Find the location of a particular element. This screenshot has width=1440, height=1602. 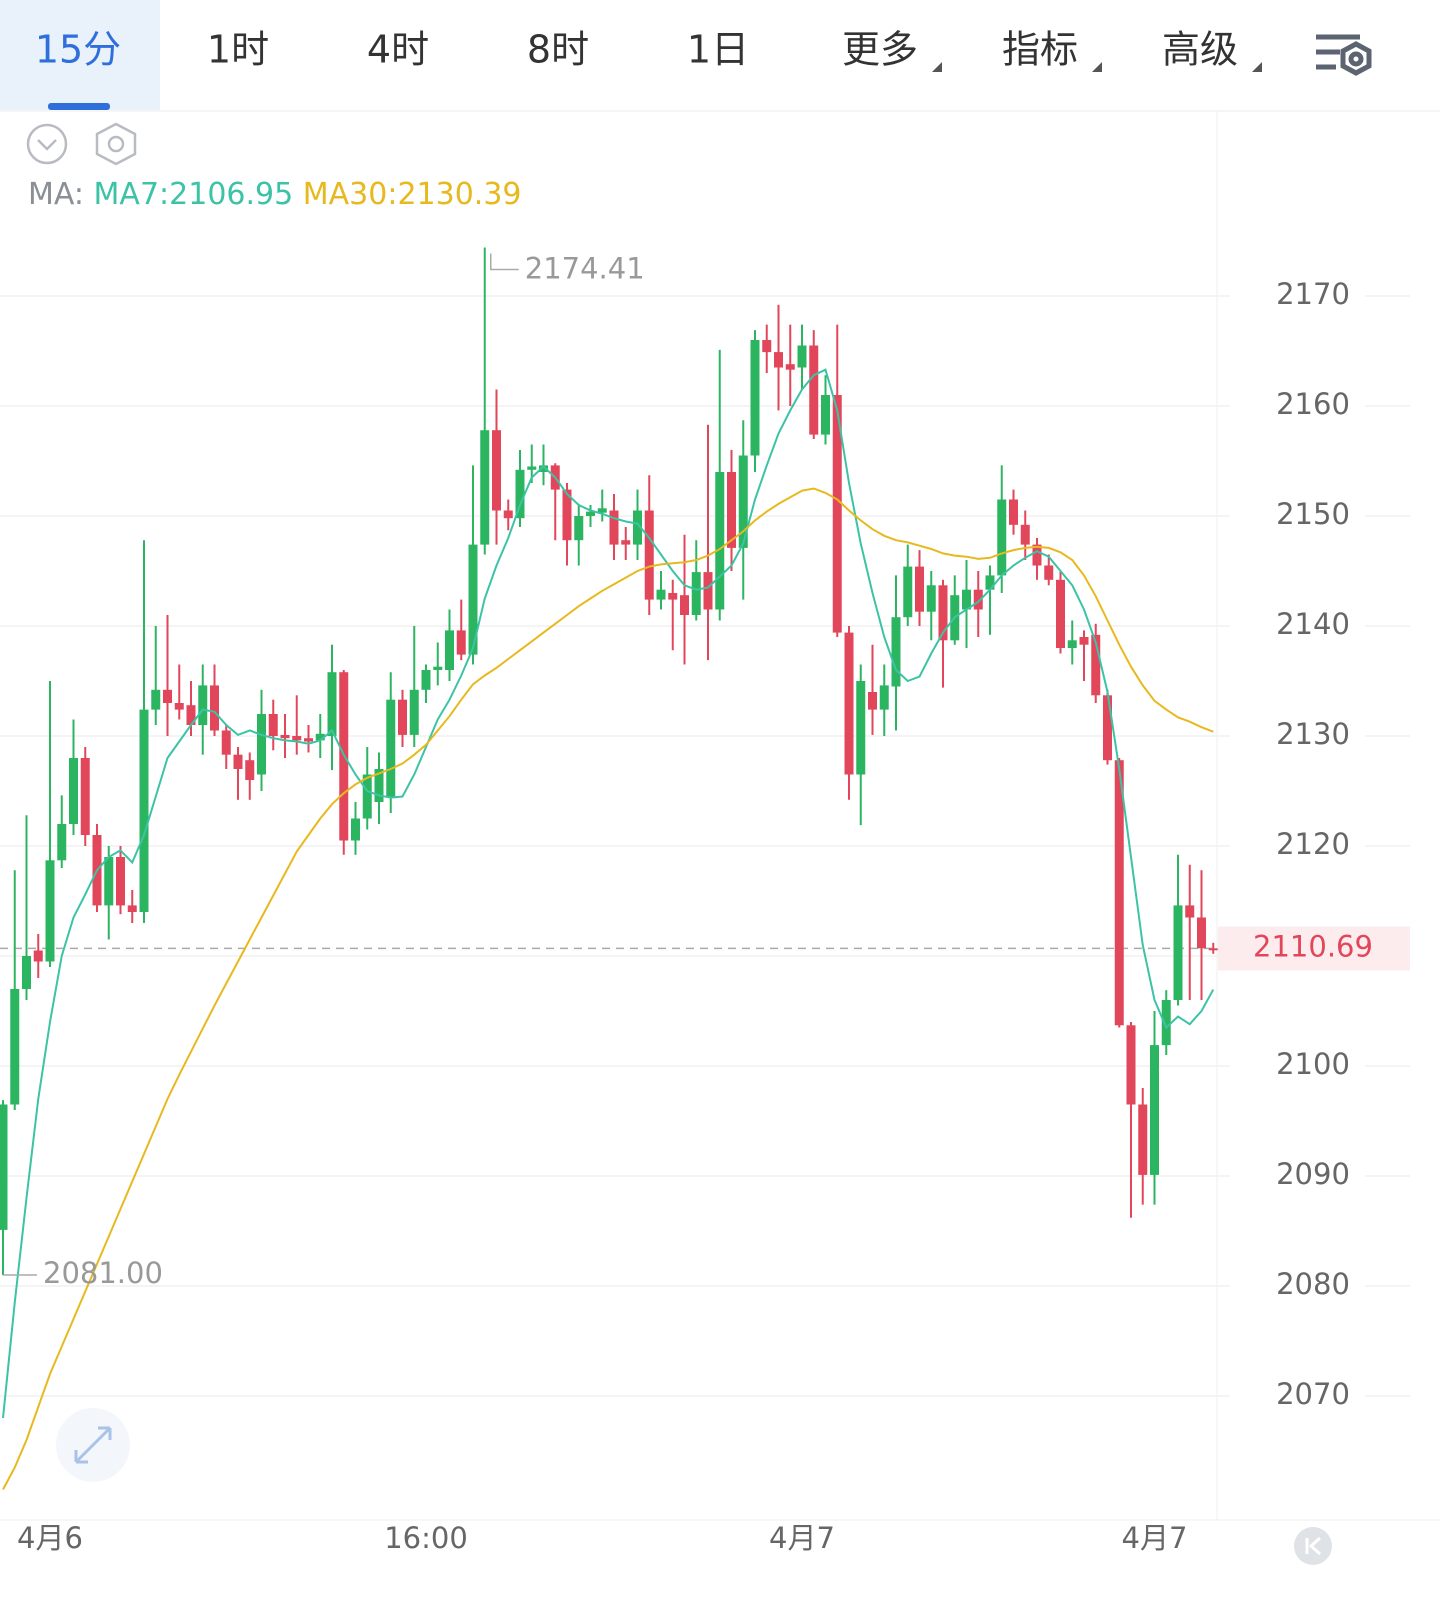

tab: 指标 is located at coordinates (1040, 50).